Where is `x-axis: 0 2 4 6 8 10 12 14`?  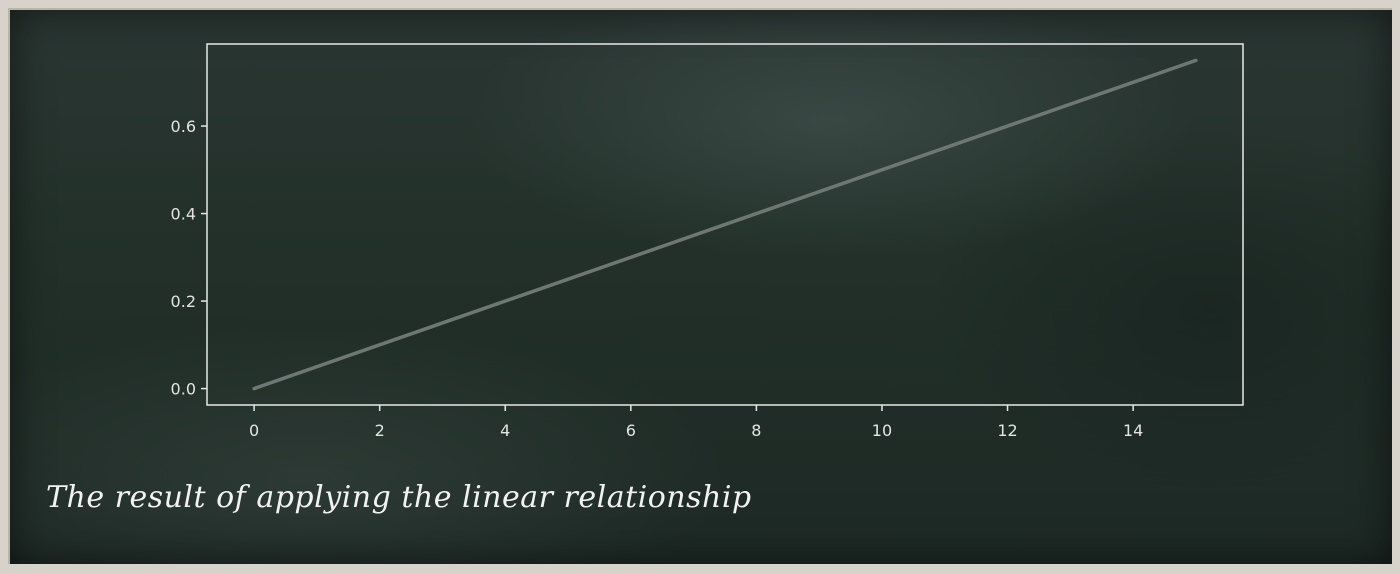 x-axis: 0 2 4 6 8 10 12 14 is located at coordinates (696, 422).